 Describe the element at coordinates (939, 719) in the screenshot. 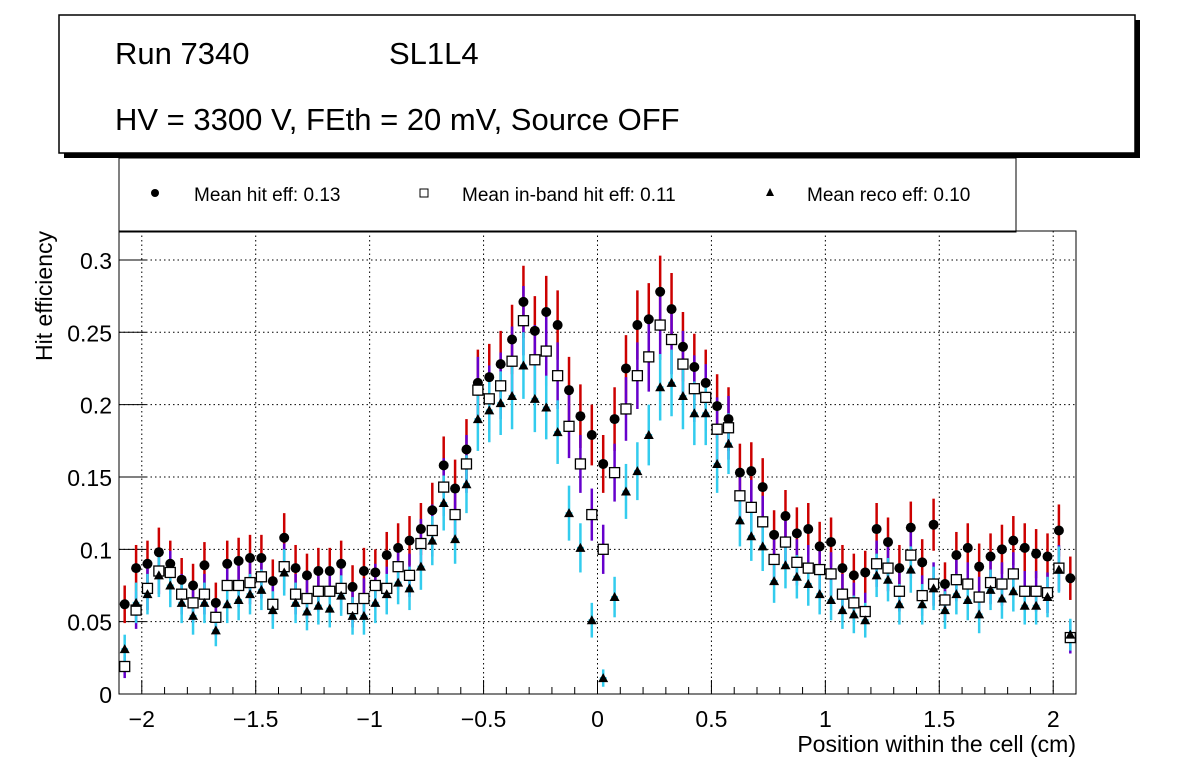

I see `x-tick-label: 1.5` at that location.